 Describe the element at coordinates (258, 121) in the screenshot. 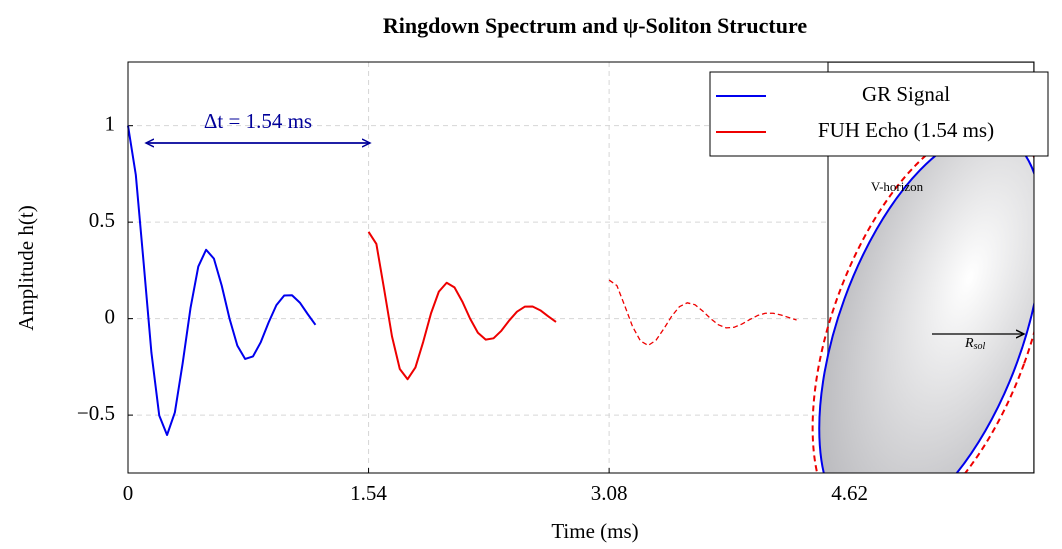

I see `delta-t-label: Δt = 1.54 ms` at that location.